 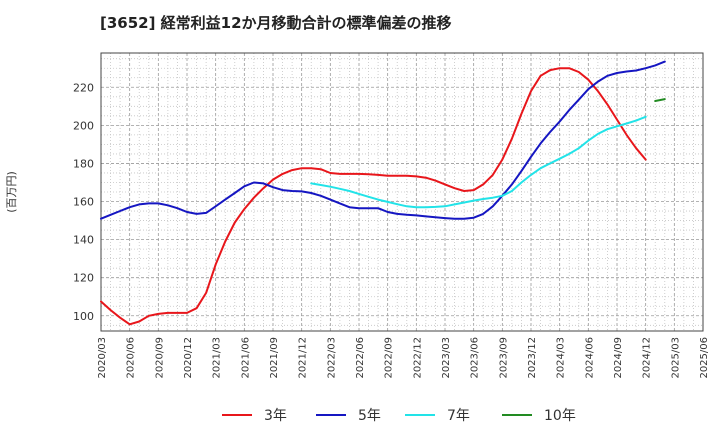 What do you see at coordinates (503, 358) in the screenshot?
I see `x-tick-label: 2023/09` at bounding box center [503, 358].